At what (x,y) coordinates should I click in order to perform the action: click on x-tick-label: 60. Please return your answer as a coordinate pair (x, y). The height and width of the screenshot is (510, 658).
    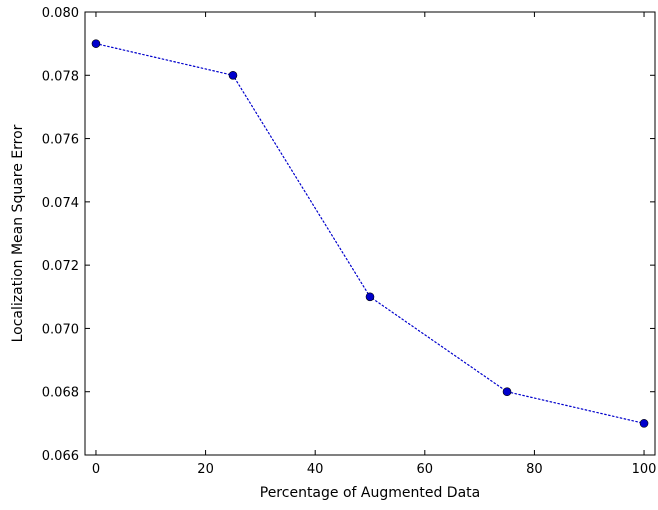
    Looking at the image, I should click on (425, 469).